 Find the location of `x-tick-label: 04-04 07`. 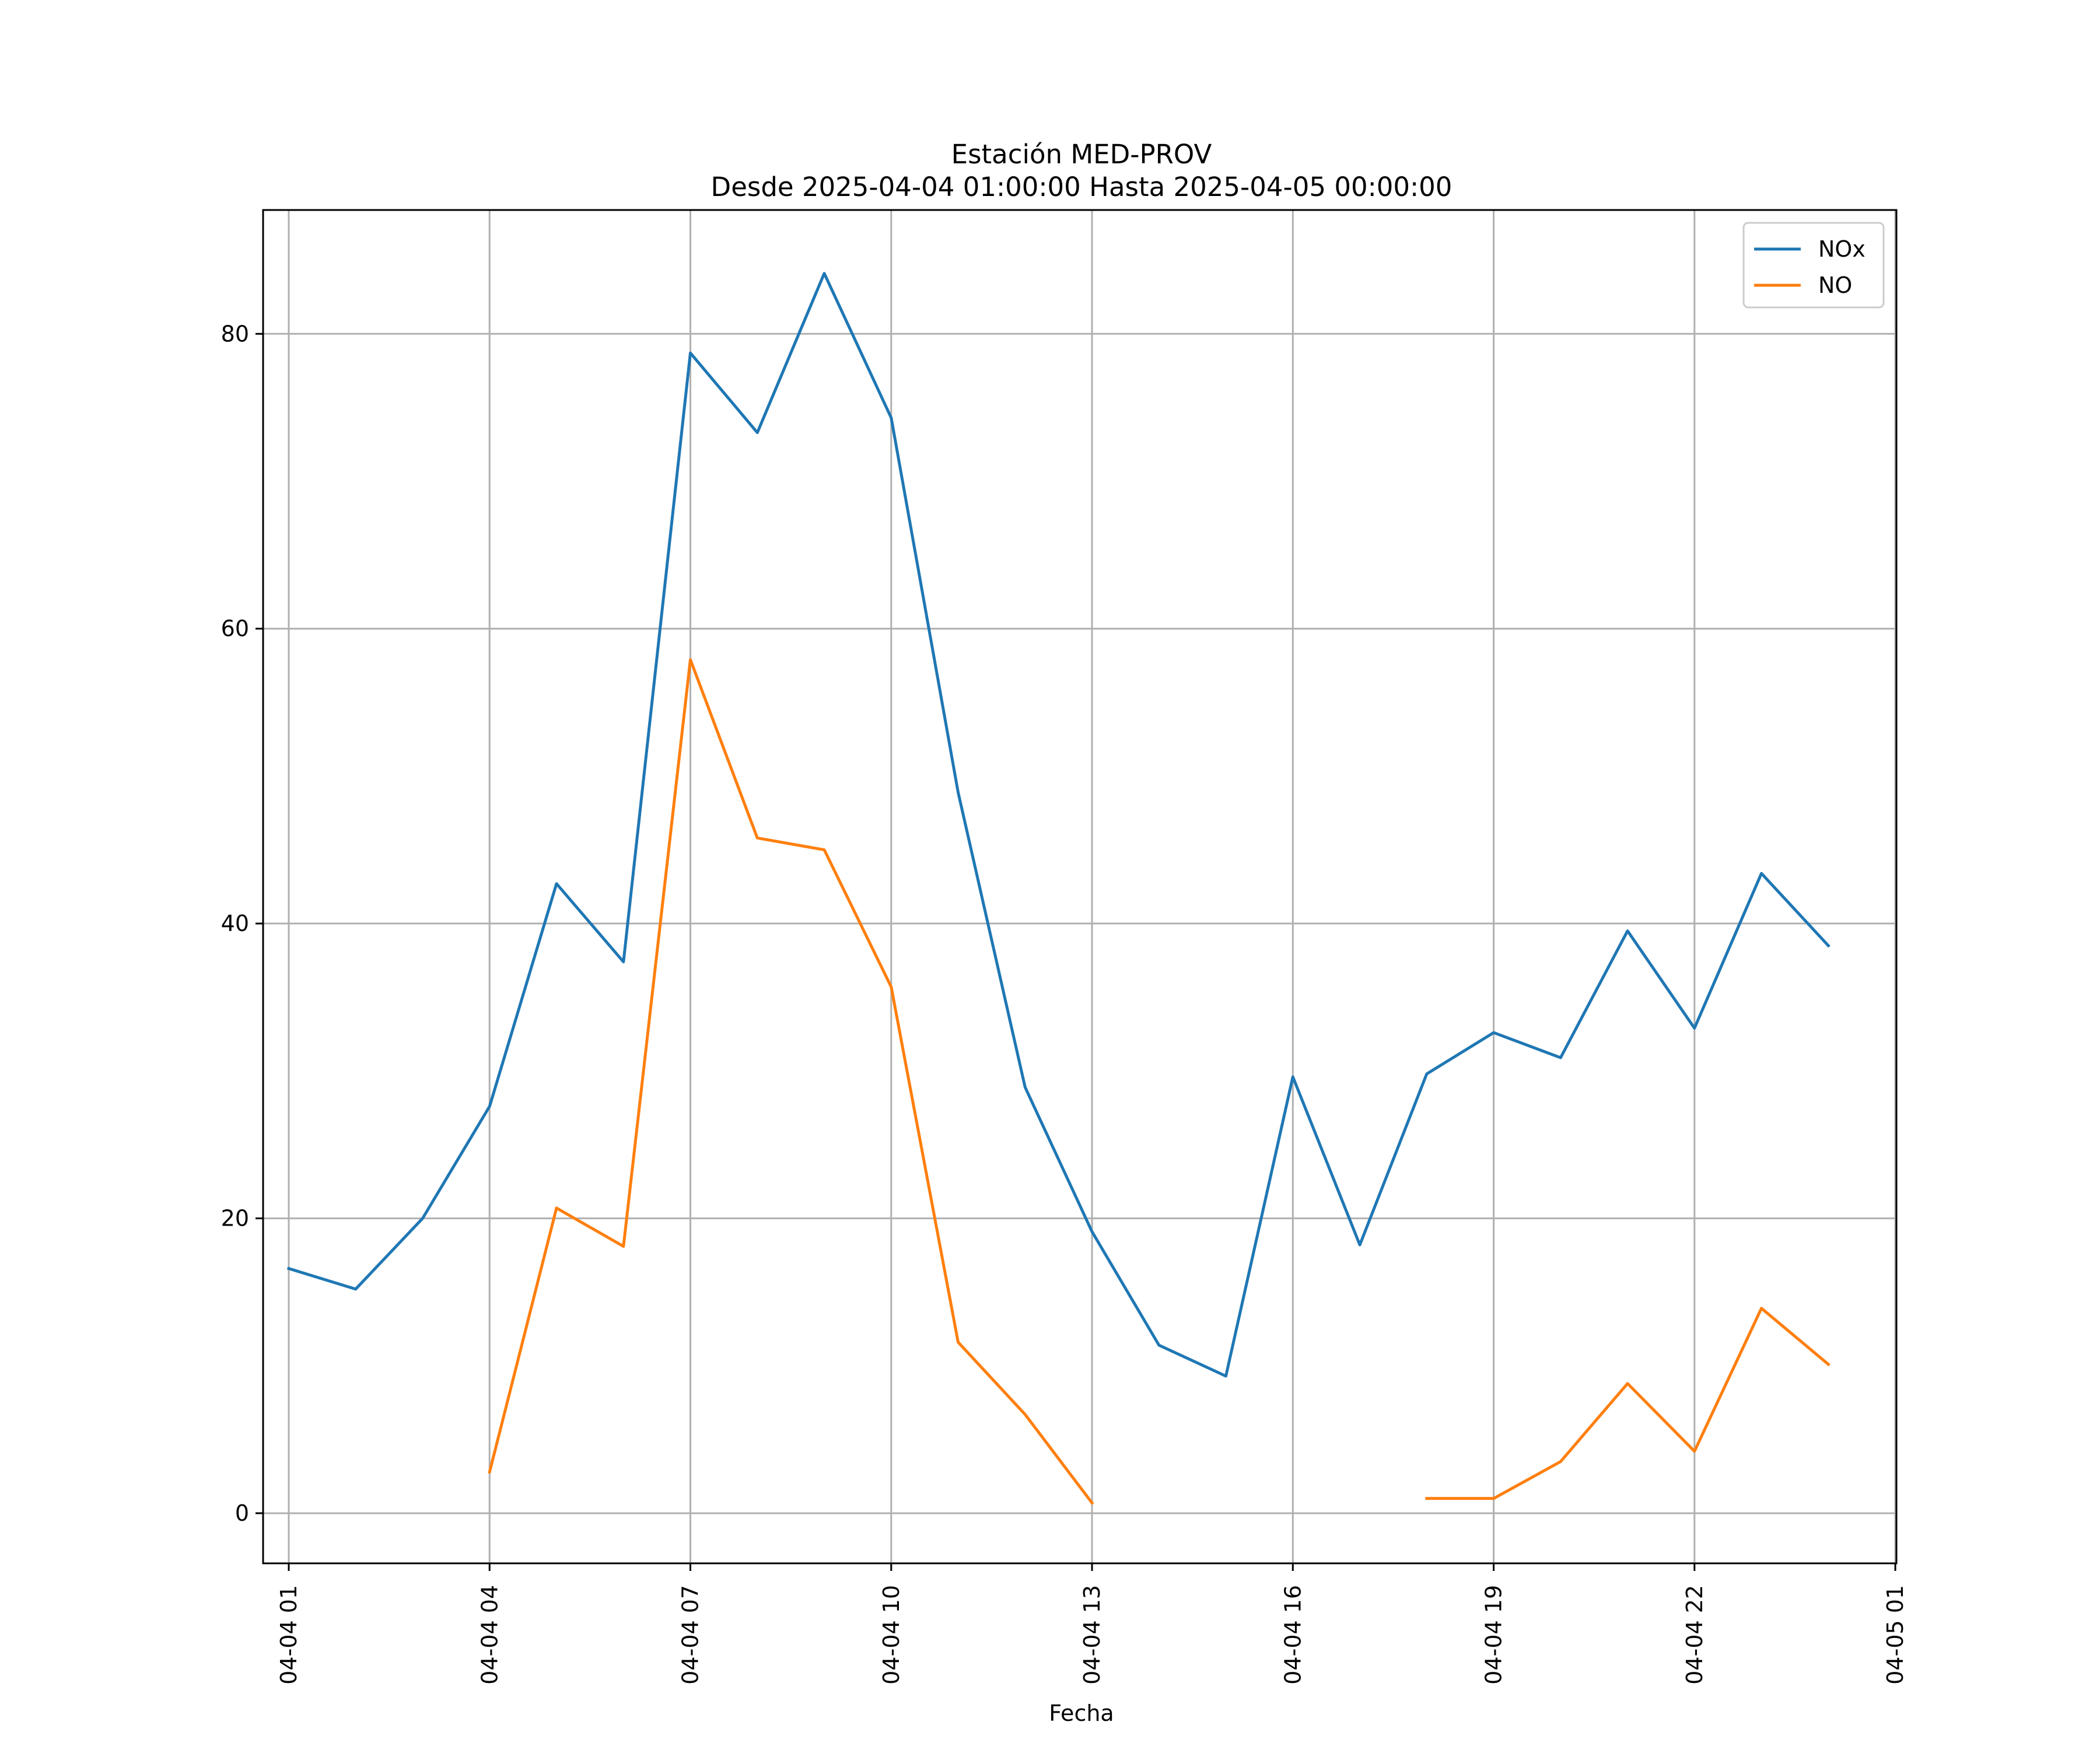

x-tick-label: 04-04 07 is located at coordinates (691, 1635).